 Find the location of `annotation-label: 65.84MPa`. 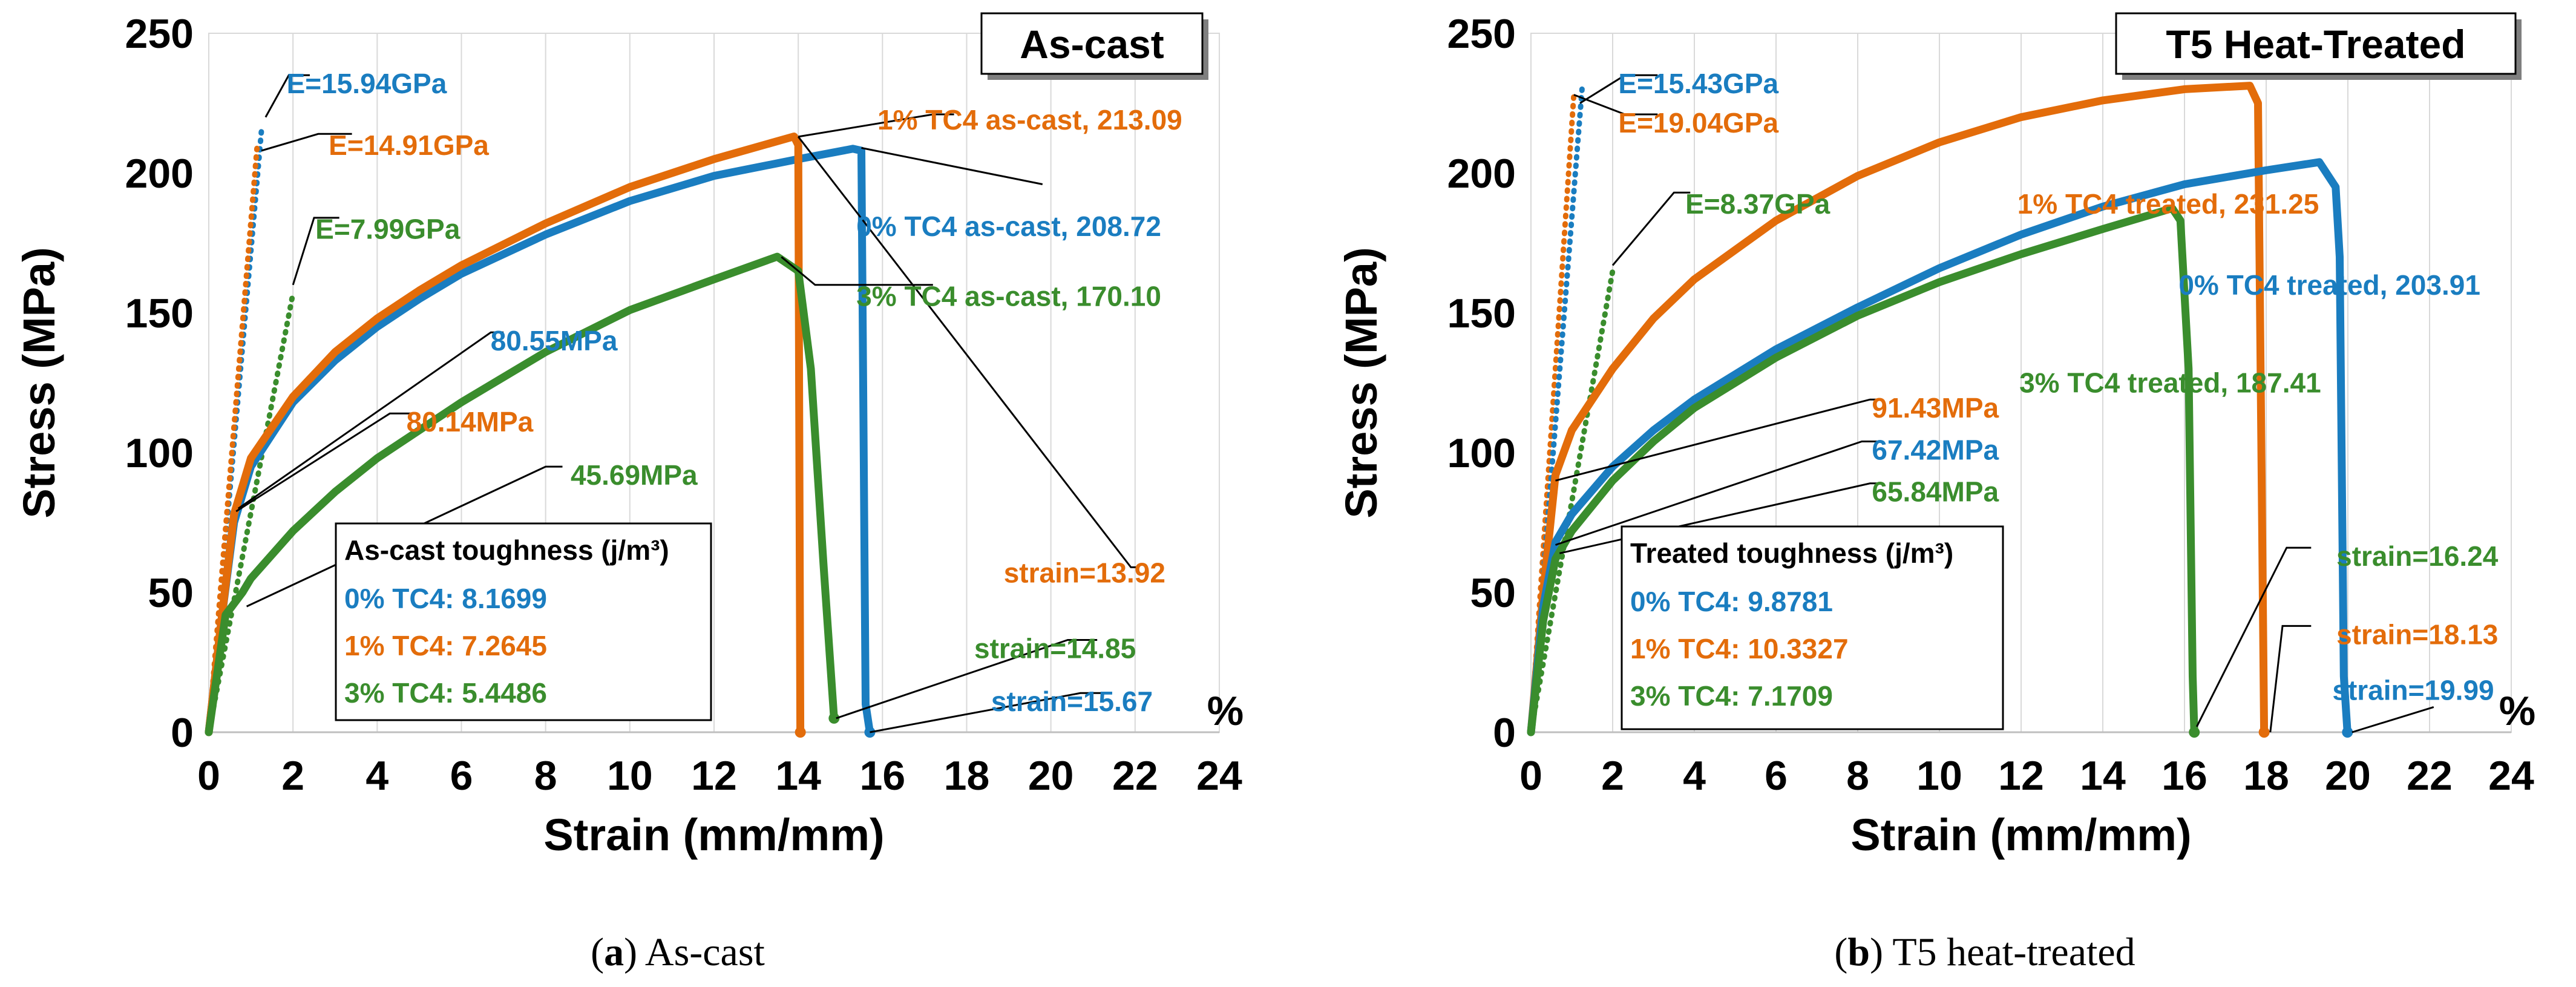

annotation-label: 65.84MPa is located at coordinates (1935, 492).